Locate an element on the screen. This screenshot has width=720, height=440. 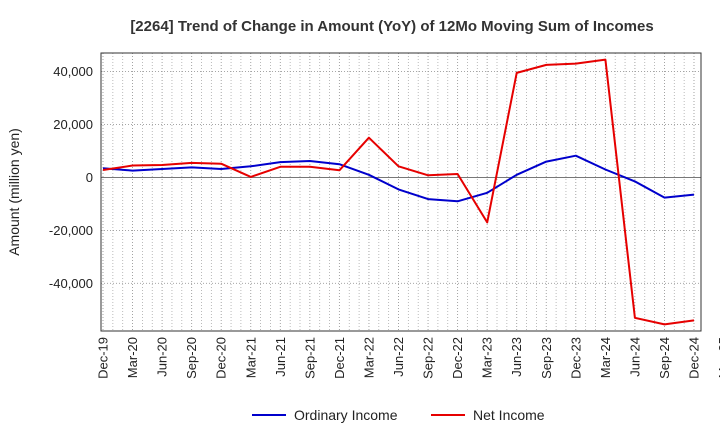
x-tick-label: Sep-22 is located at coordinates (428, 358).